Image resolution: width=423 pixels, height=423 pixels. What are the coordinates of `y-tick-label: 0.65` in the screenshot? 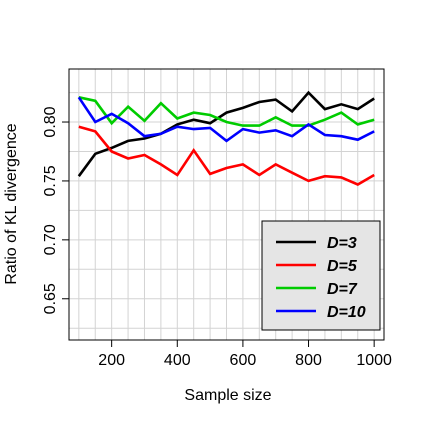 It's located at (50, 298).